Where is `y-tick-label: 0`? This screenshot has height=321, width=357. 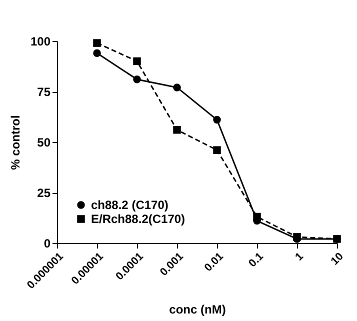
y-tick-label: 0 is located at coordinates (47, 243).